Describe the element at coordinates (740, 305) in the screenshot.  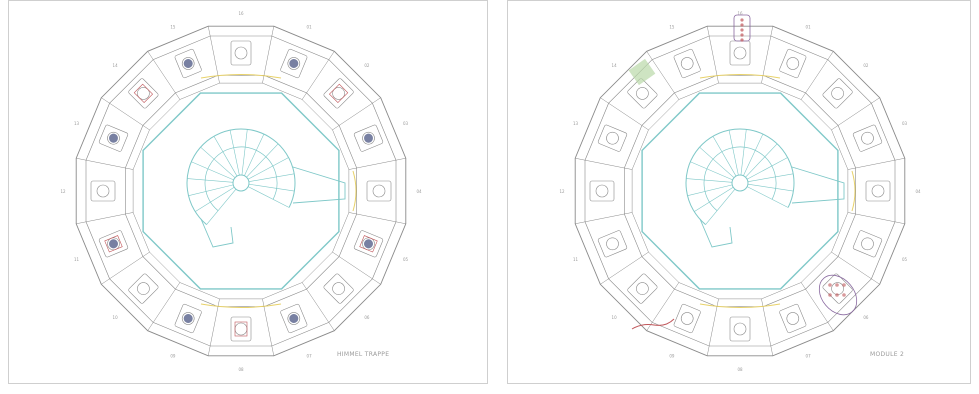
I see `yellow-accent-bottom` at that location.